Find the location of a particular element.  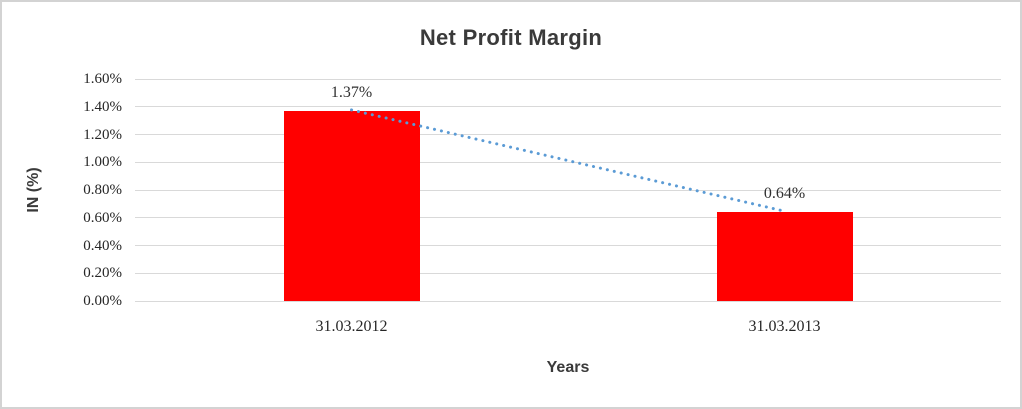

trendline is located at coordinates (568, 160).